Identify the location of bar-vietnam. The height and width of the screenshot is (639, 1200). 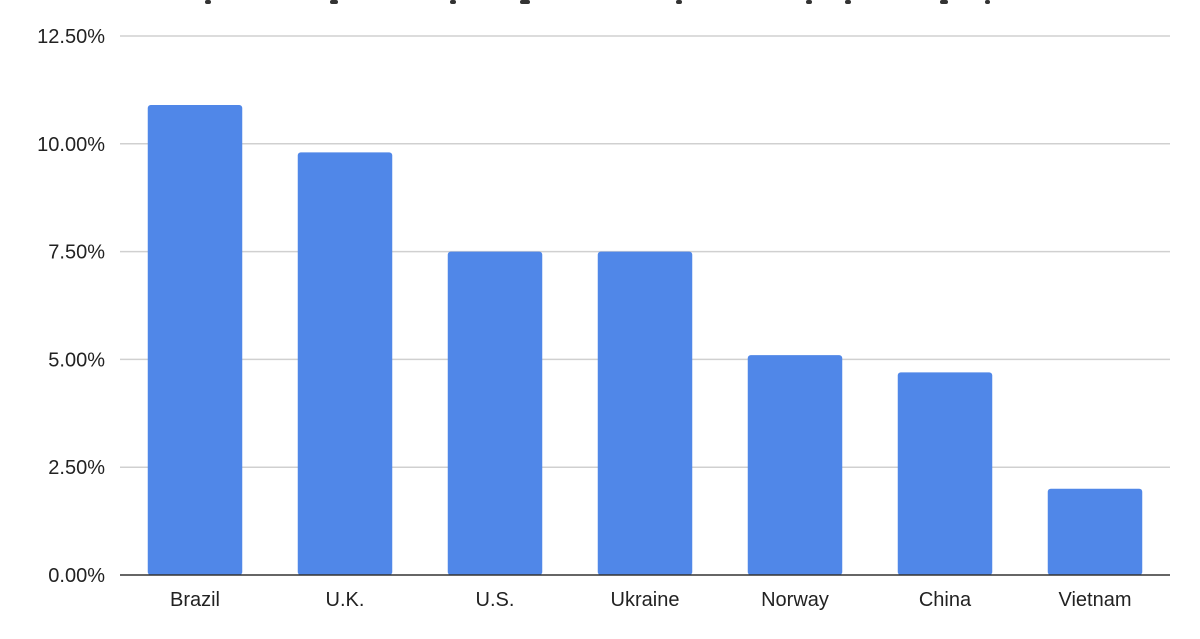
(1095, 531).